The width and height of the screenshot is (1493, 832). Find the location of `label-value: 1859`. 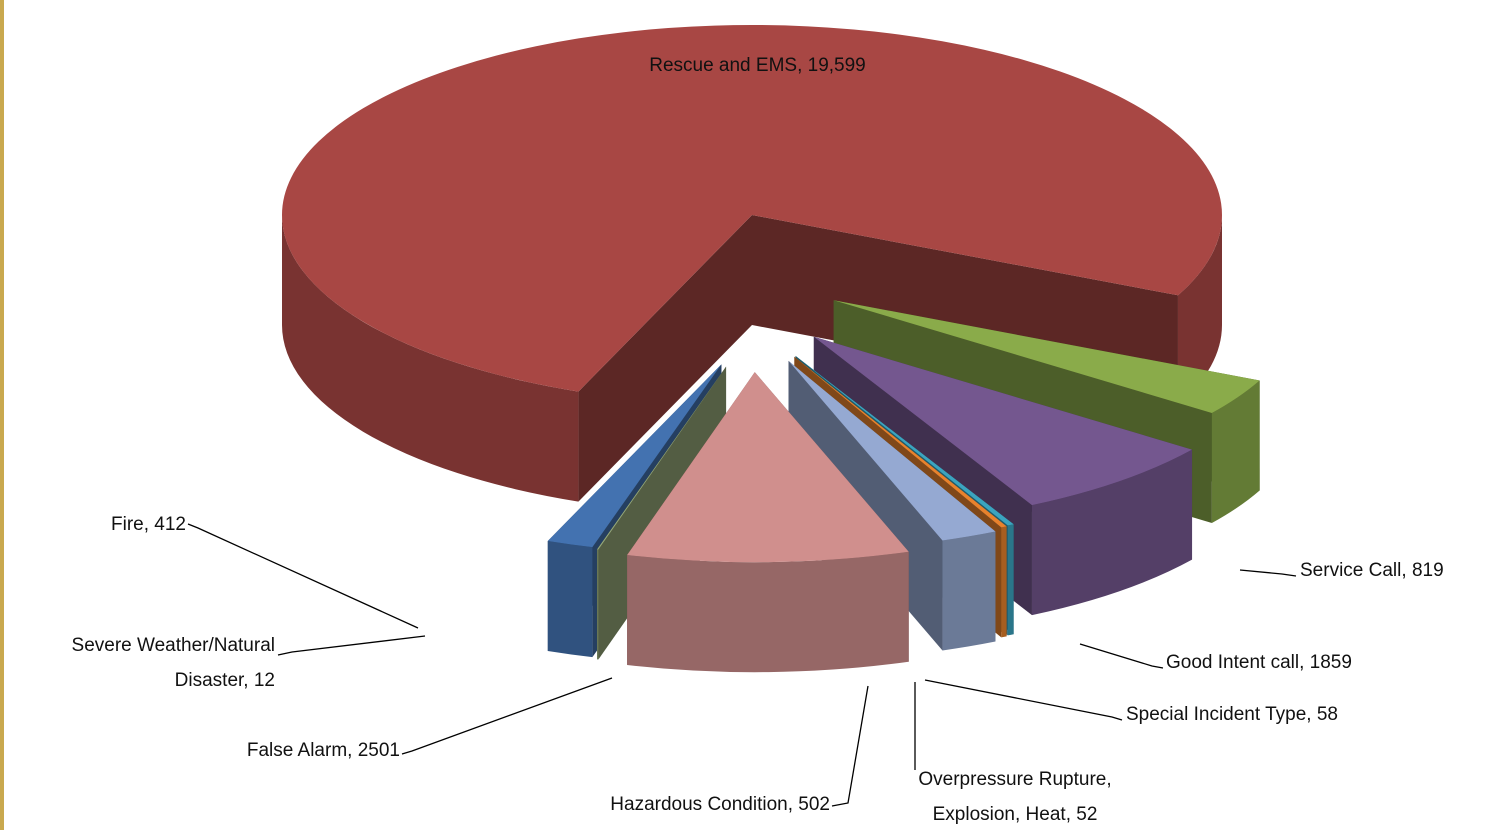

label-value: 1859 is located at coordinates (1330, 662).